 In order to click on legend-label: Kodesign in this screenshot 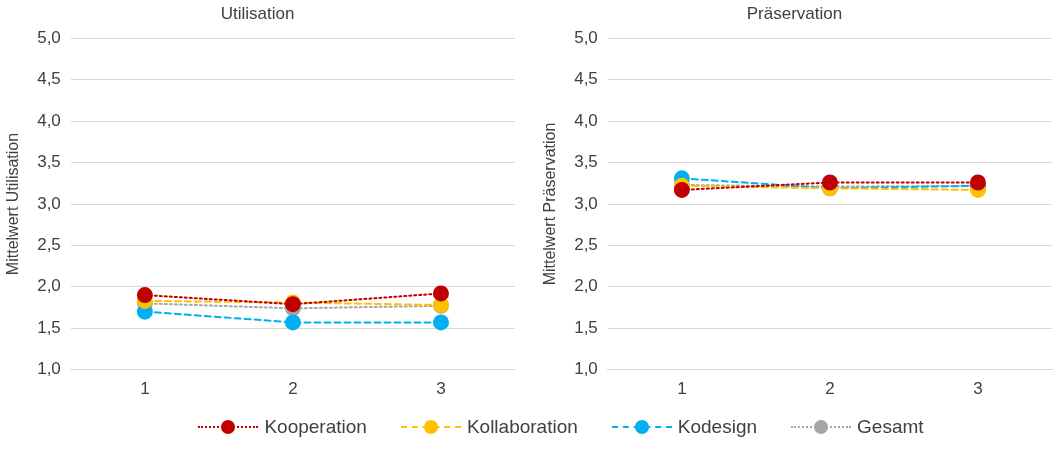, I will do `click(717, 427)`.